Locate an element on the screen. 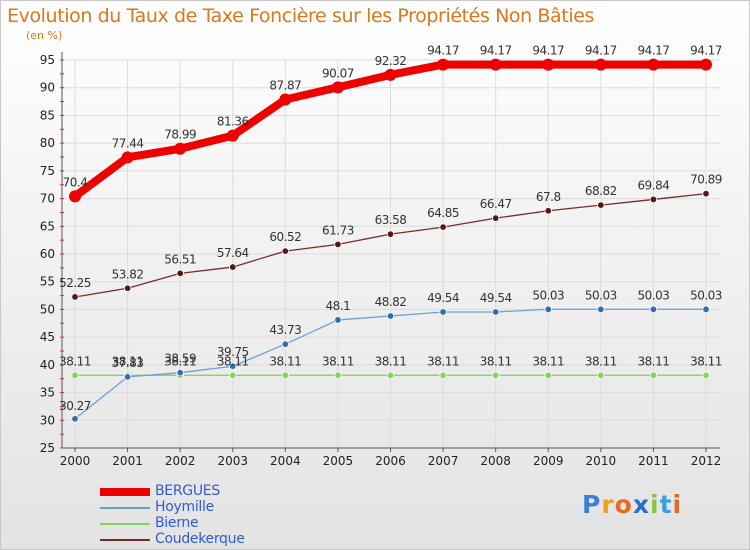 The image size is (750, 550). data-label-hoymille: 48.1 is located at coordinates (338, 306).